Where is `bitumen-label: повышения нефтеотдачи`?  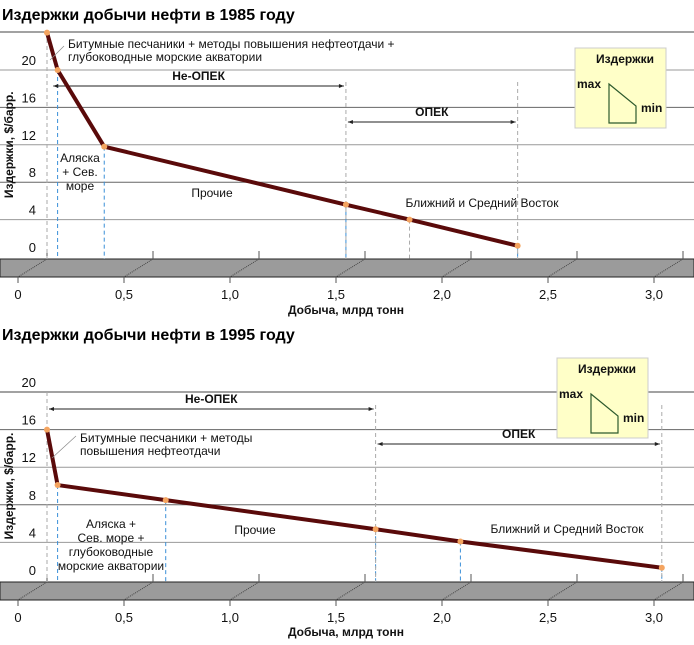 bitumen-label: повышения нефтеотдачи is located at coordinates (150, 451).